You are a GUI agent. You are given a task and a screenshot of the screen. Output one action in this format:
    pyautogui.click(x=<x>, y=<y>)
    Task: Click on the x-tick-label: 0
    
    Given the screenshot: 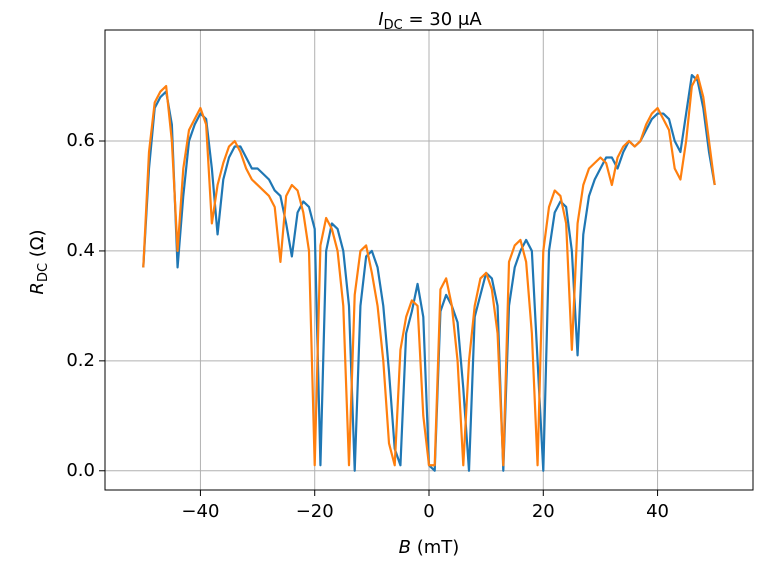 What is the action you would take?
    pyautogui.click(x=428, y=511)
    